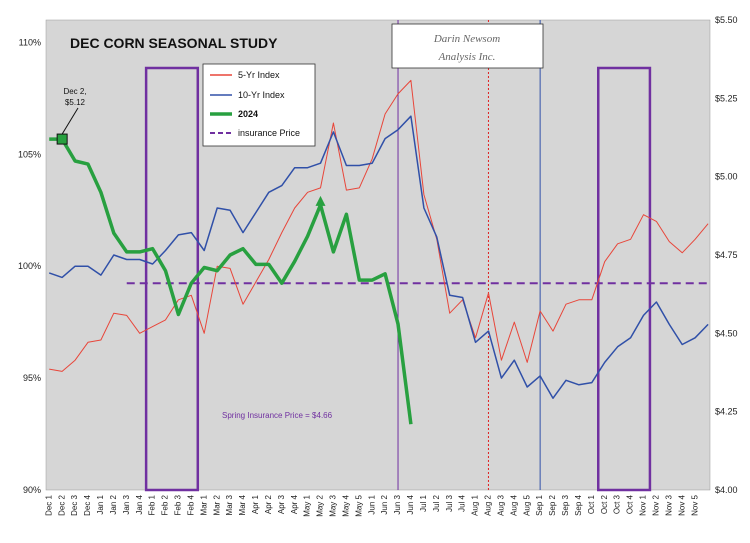 This screenshot has width=750, height=543. What do you see at coordinates (255, 504) in the screenshot?
I see `x-axis-tick: Apr 1` at bounding box center [255, 504].